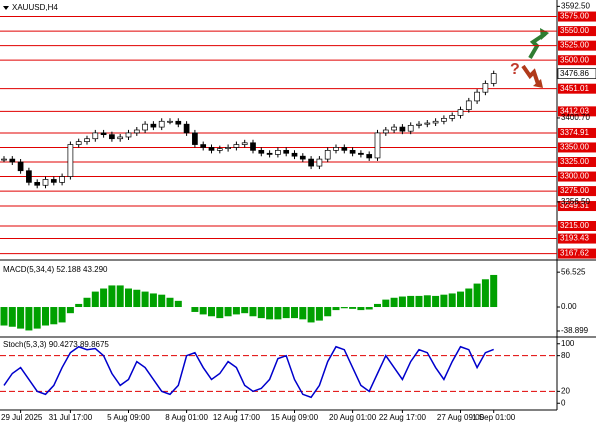 The image size is (596, 425). I want to click on level-label: 3500.00, so click(574, 59).